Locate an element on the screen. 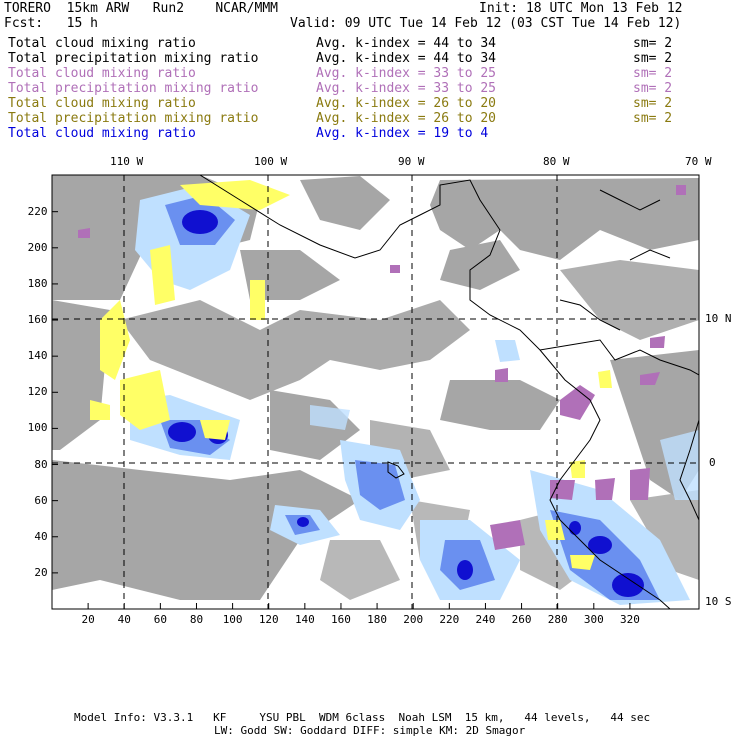 Image resolution: width=740 pixels, height=740 pixels. x-tick-label: 280 is located at coordinates (557, 619).